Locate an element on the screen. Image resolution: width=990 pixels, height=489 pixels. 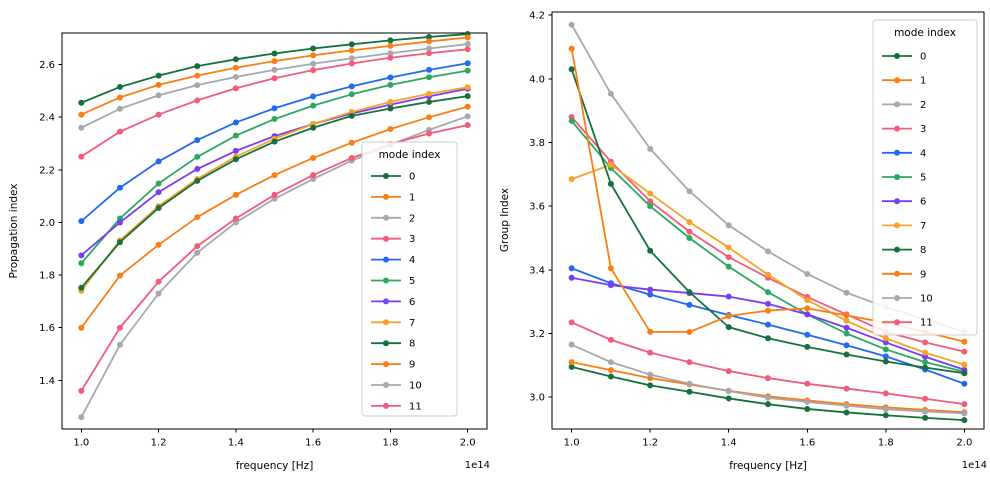
y-tick-label: 3.8 is located at coordinates (537, 143).